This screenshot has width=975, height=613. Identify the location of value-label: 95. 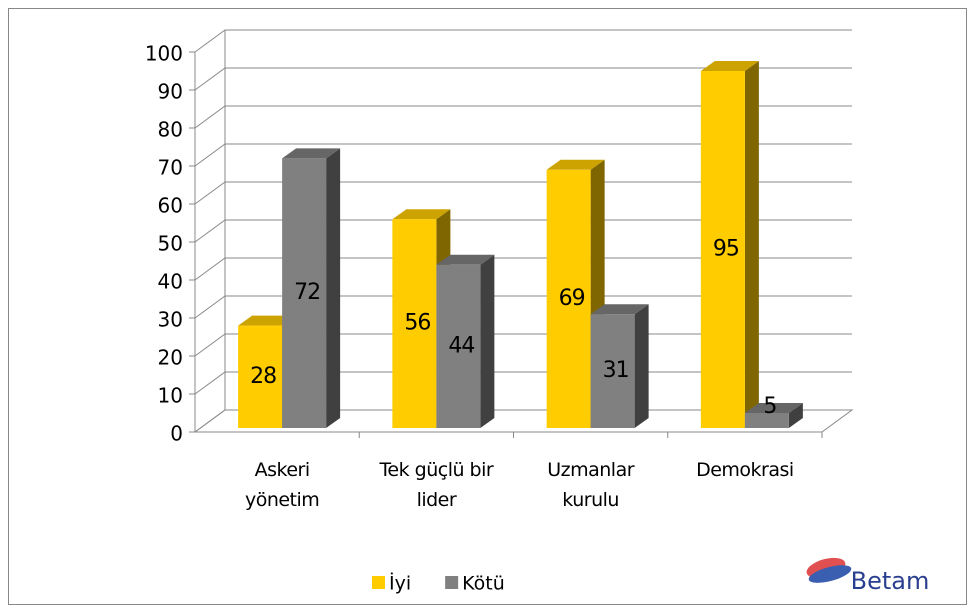
(726, 249).